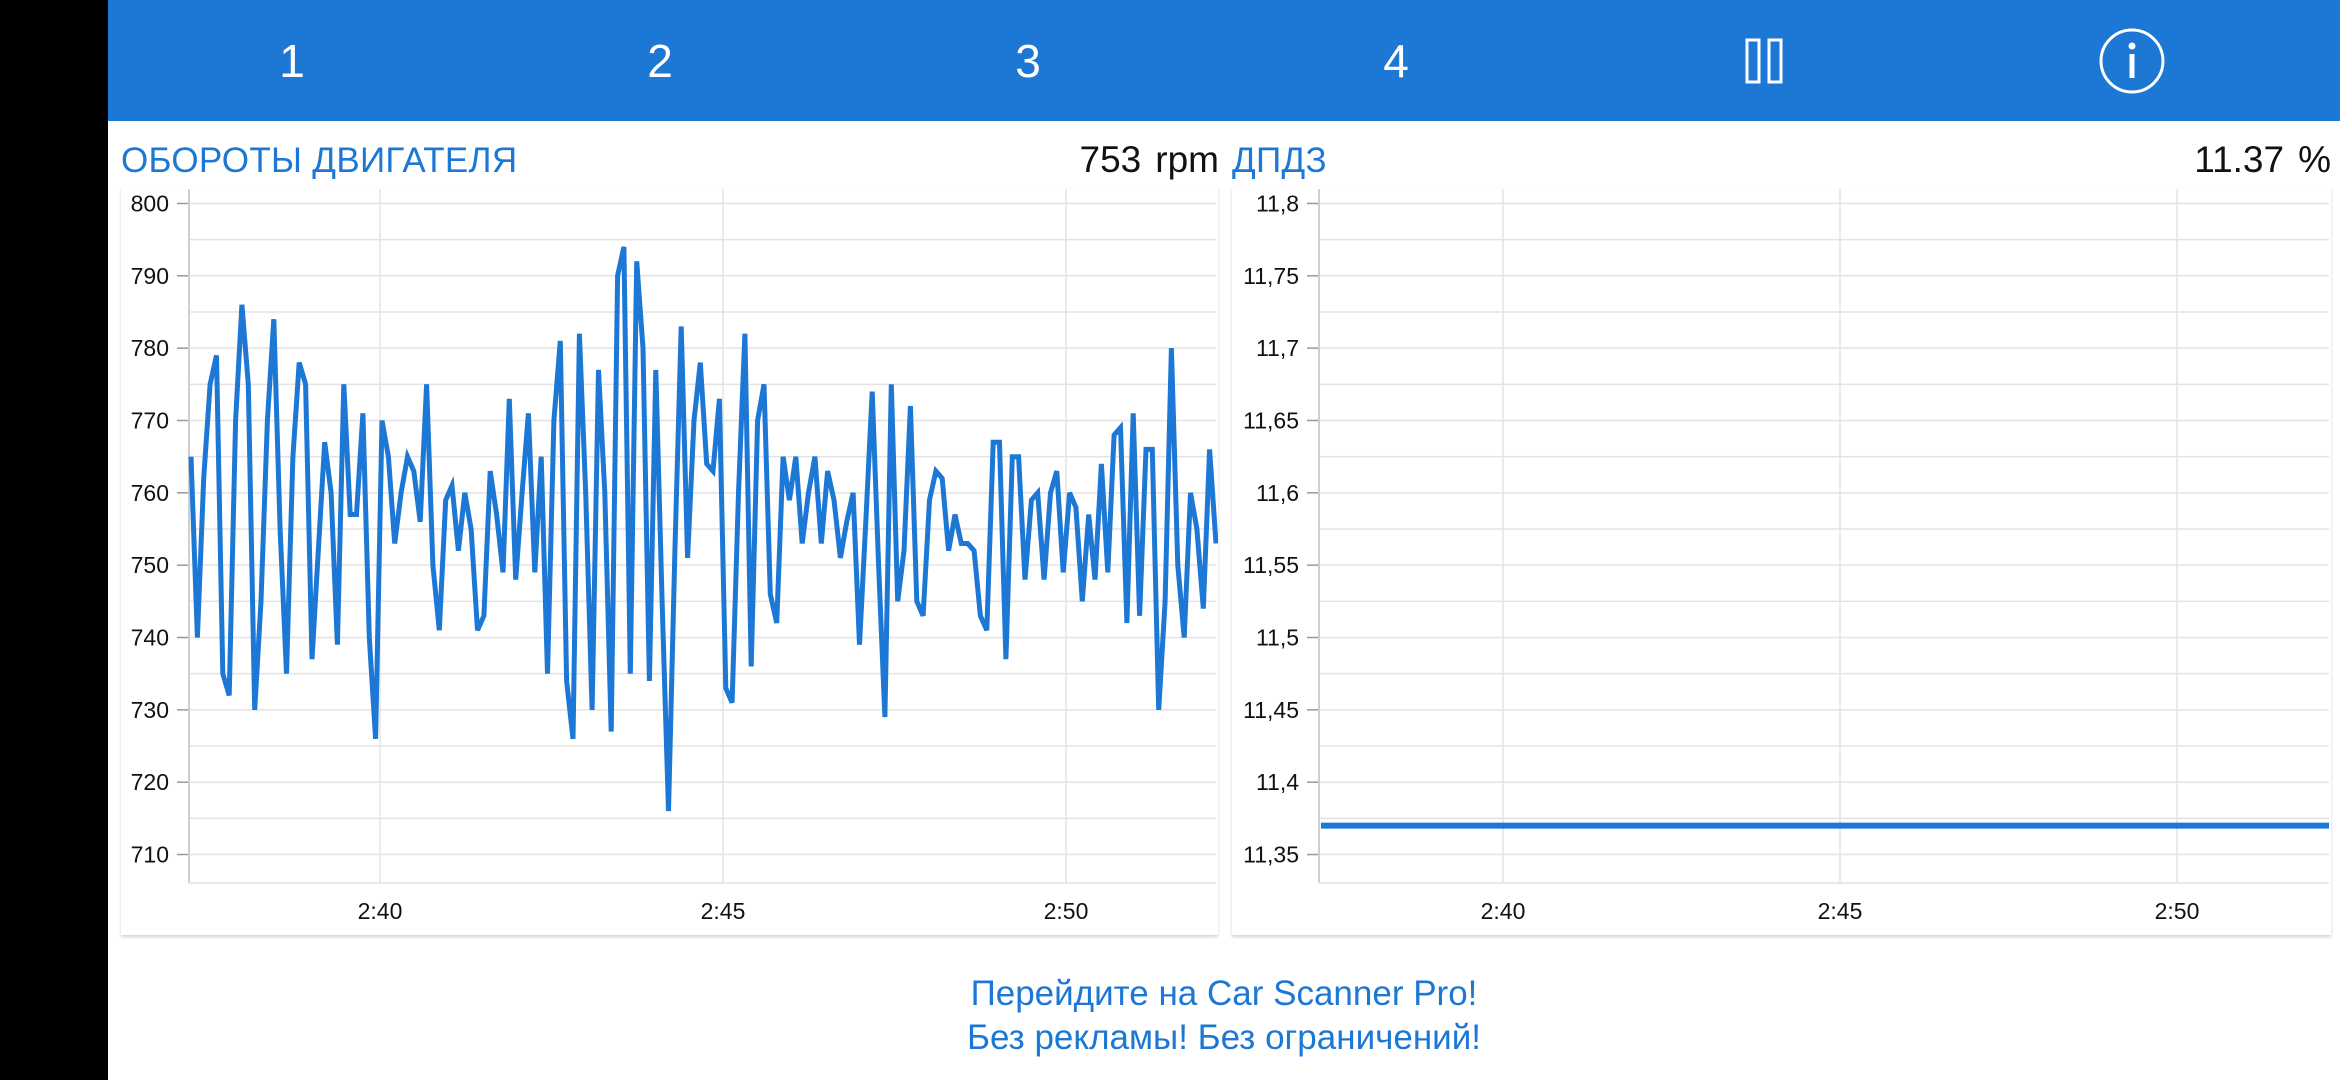  Describe the element at coordinates (150, 782) in the screenshot. I see `y-tick-label: 720` at that location.